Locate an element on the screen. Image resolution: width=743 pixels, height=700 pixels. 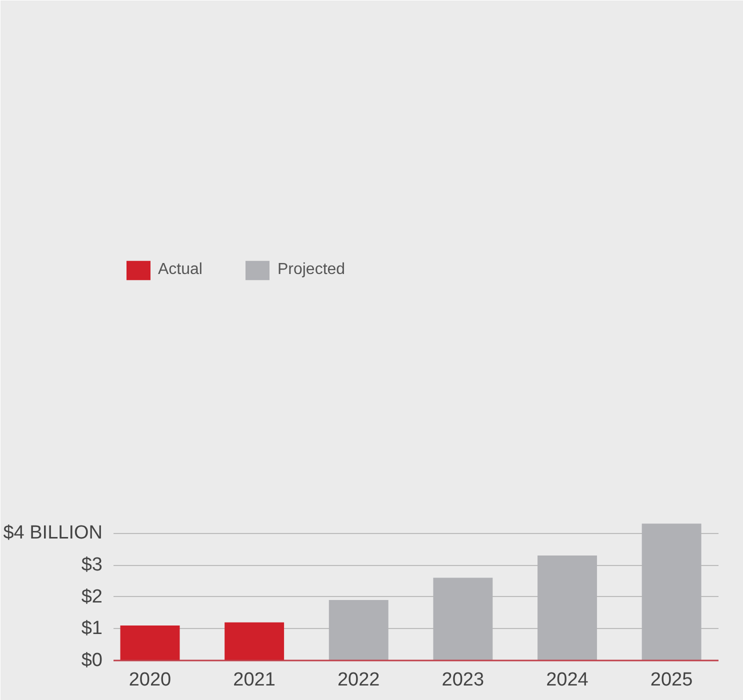
x-tick-label: 2022 is located at coordinates (358, 680).